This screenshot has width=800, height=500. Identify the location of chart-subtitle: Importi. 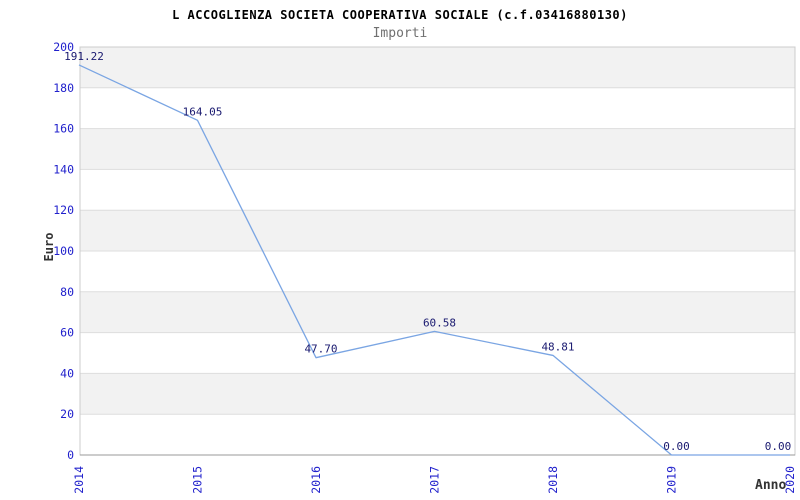
(400, 33).